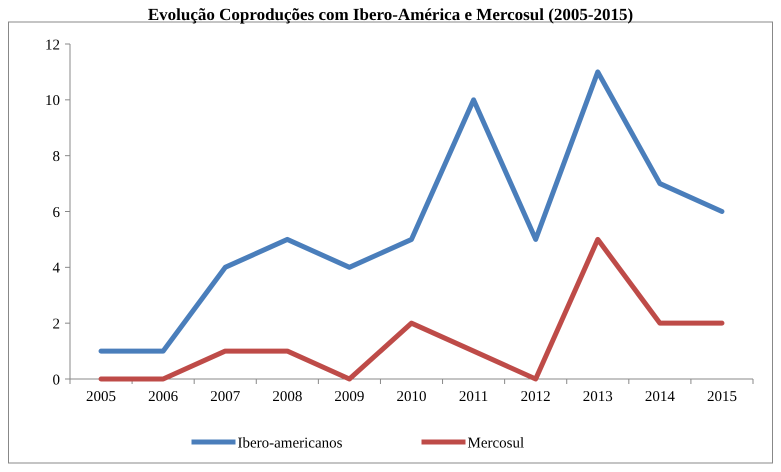 The image size is (781, 472). What do you see at coordinates (225, 397) in the screenshot?
I see `x-tick-label: 2007` at bounding box center [225, 397].